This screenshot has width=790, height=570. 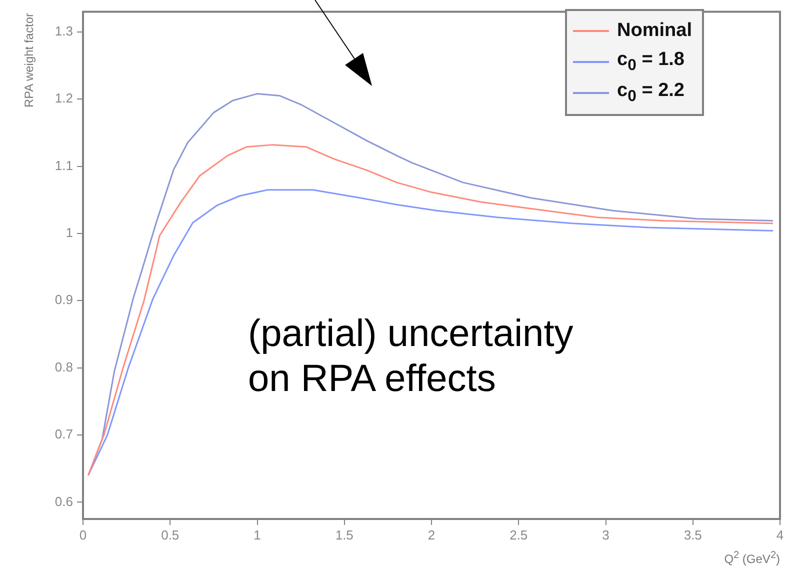 What do you see at coordinates (63, 300) in the screenshot?
I see `y-tick-label: 0.9` at bounding box center [63, 300].